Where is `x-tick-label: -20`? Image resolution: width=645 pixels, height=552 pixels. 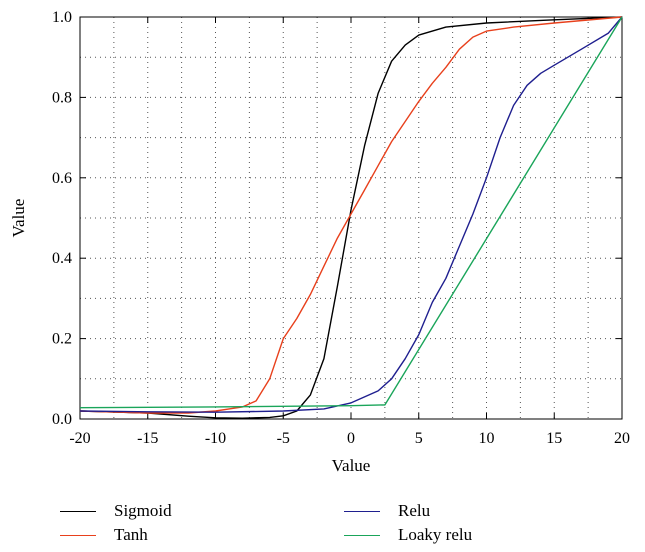
x-tick-label: -20 is located at coordinates (79, 438).